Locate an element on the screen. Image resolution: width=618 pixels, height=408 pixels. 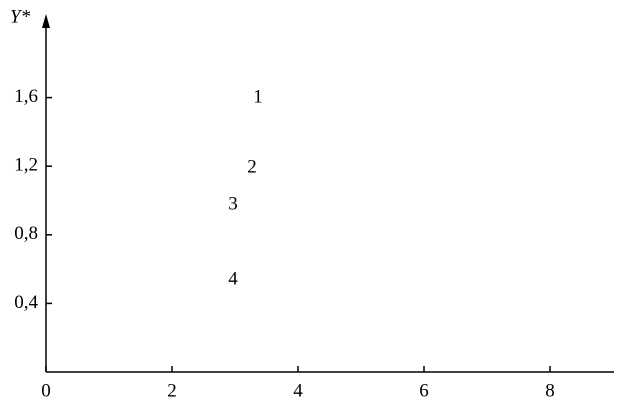
y-axis-label: Y* is located at coordinates (20, 16).